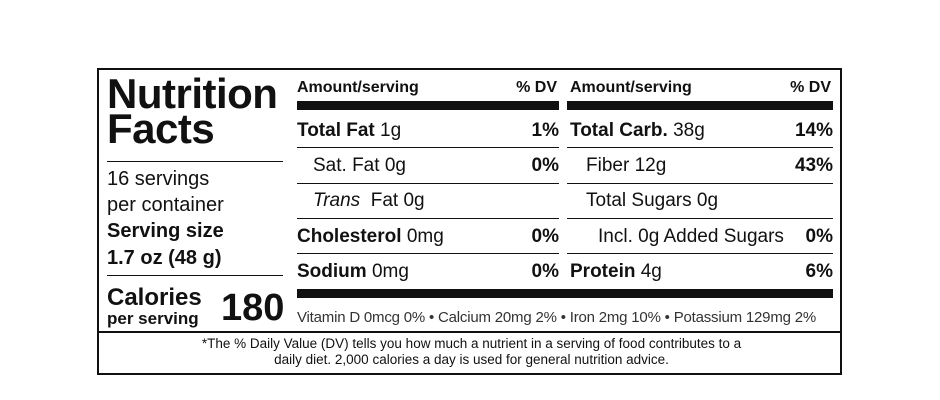 This screenshot has width=940, height=400. Describe the element at coordinates (358, 87) in the screenshot. I see `left-col-header-amount: Amount/serving` at that location.